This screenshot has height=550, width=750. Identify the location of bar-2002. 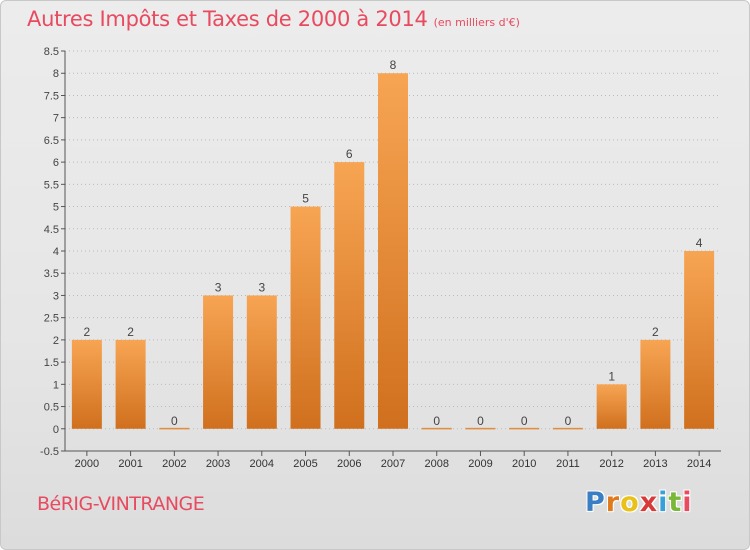
(174, 428).